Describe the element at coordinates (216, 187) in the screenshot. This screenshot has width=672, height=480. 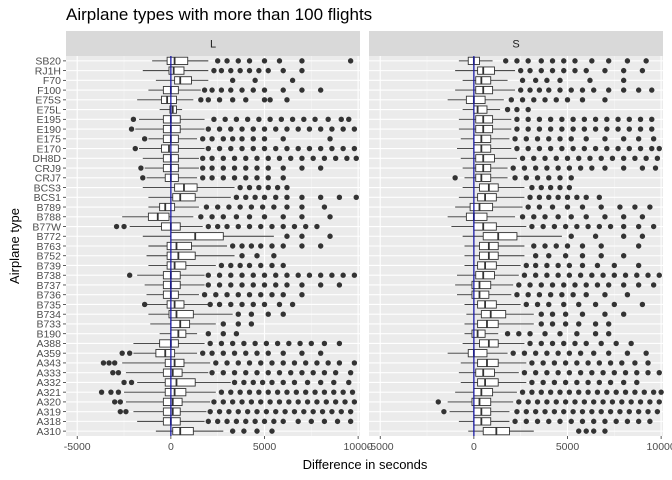
I see `box-bcs3` at that location.